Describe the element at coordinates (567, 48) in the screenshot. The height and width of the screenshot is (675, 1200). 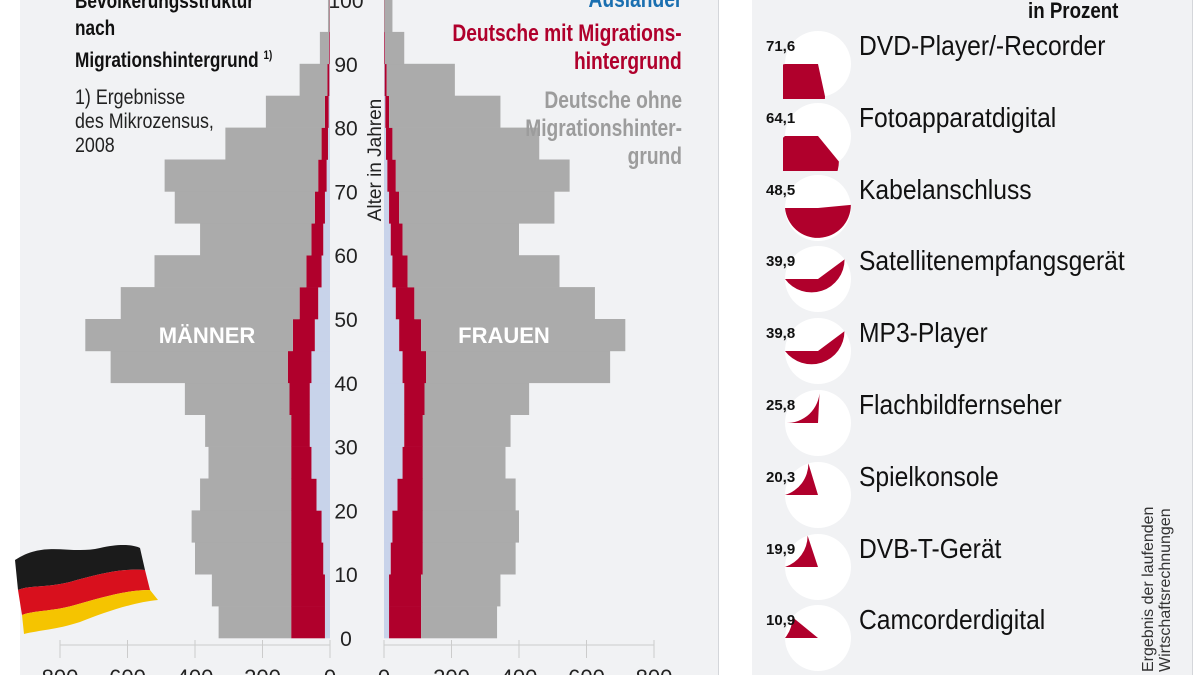
I see `legend-mit-migrationshintergrund: Deutsche mit Migrations- hintergrund` at that location.